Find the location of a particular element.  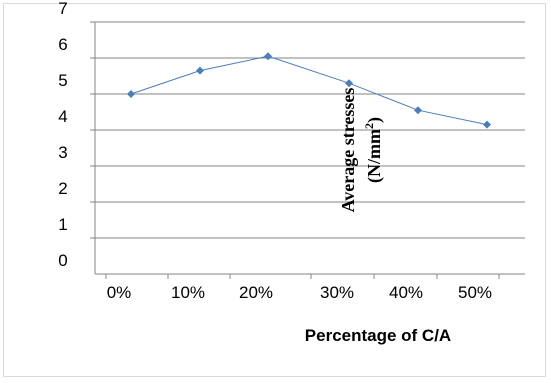

x-axis-label: Percentage of C/A is located at coordinates (378, 335).